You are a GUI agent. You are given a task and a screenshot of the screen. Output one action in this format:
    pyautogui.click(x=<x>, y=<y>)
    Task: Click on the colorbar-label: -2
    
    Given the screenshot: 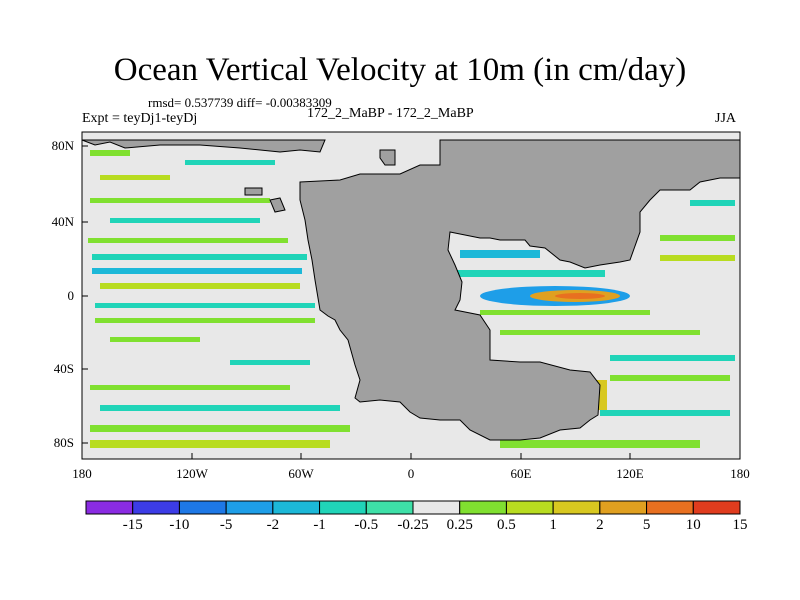 What is the action you would take?
    pyautogui.click(x=273, y=525)
    